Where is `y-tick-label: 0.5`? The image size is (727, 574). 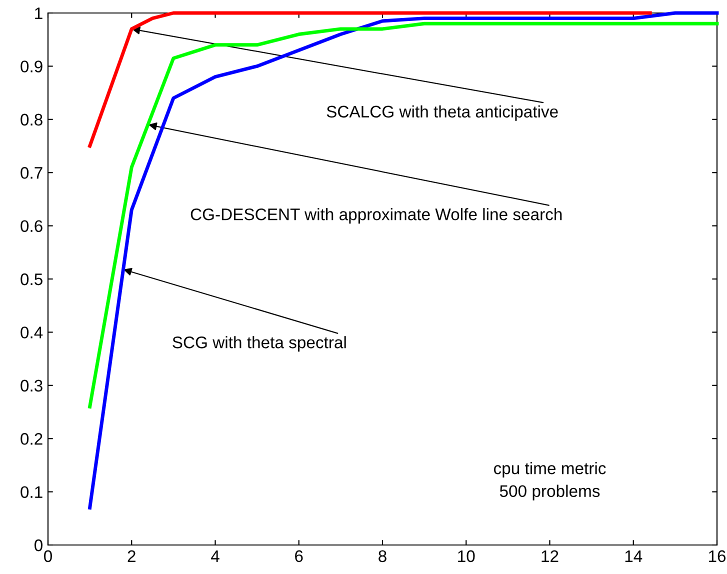 y-tick-label: 0.5 is located at coordinates (31, 279).